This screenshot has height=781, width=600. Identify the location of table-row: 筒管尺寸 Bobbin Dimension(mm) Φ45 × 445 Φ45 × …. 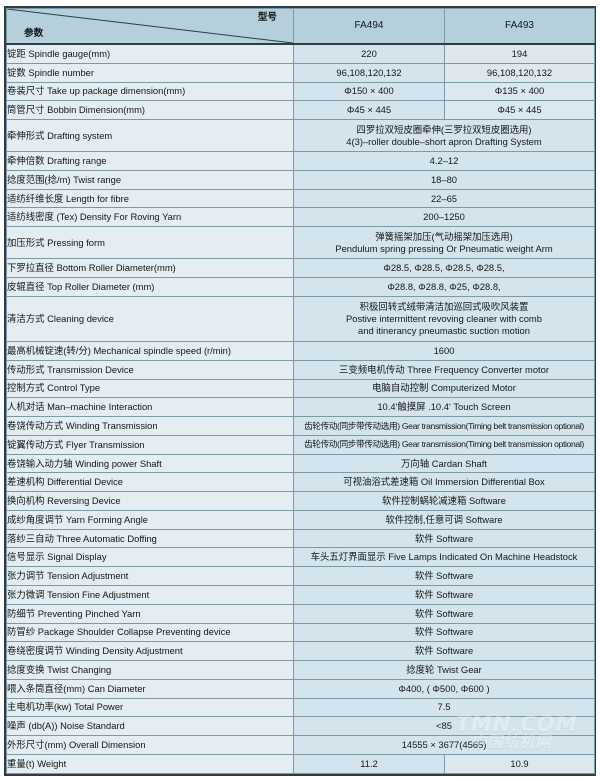
(300, 110).